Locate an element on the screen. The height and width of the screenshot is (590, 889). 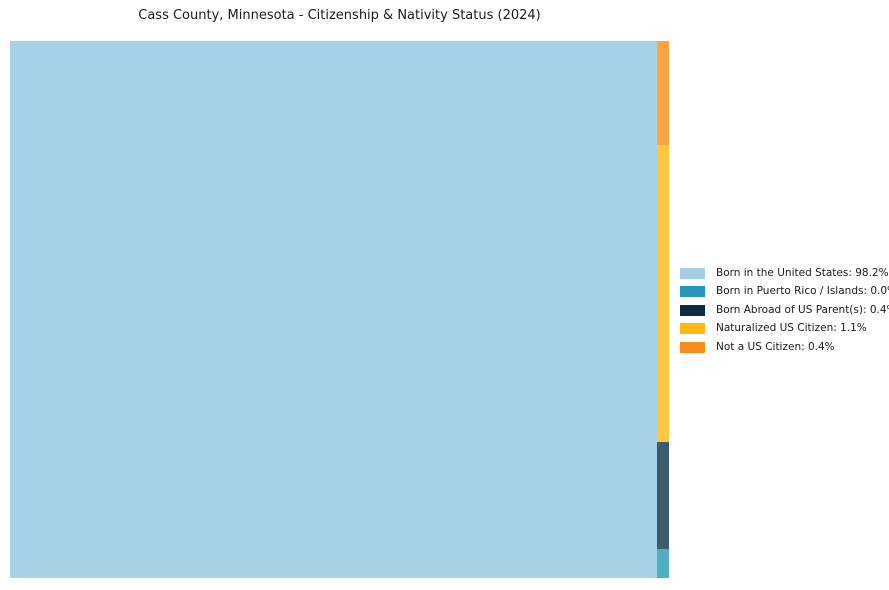
legend-item-born-in-puerto-rico-islands: Born in Puerto Rico / Islands: 0.0% is located at coordinates (784, 292).